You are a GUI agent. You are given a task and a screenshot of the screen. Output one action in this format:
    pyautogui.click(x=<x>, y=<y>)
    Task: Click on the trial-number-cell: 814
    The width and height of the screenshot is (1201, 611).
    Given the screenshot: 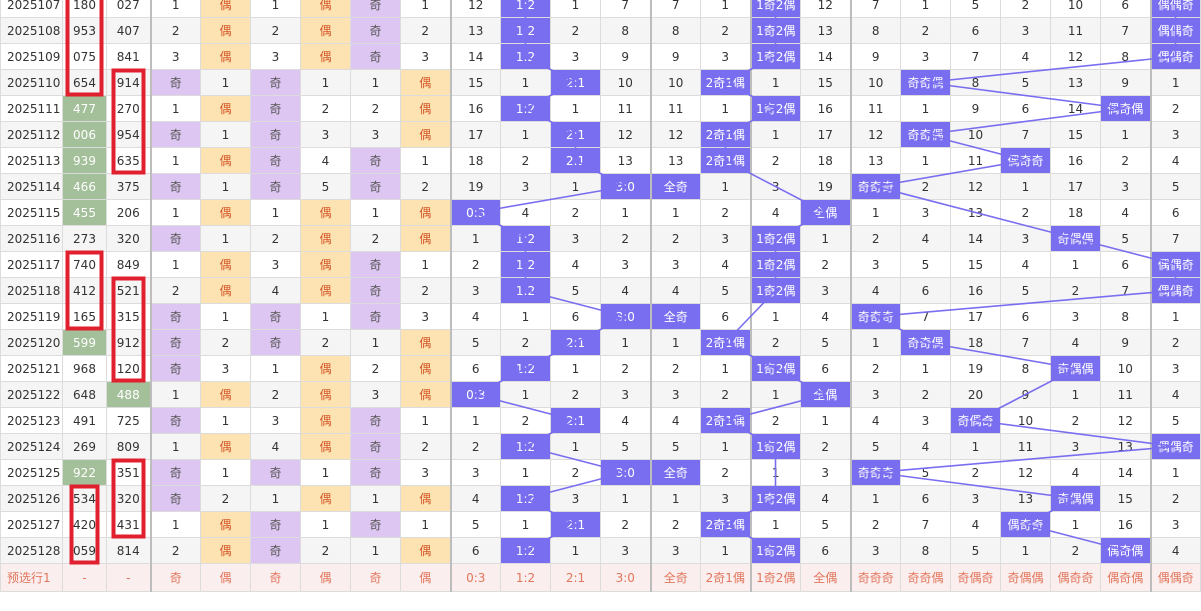 What is the action you would take?
    pyautogui.click(x=128, y=550)
    